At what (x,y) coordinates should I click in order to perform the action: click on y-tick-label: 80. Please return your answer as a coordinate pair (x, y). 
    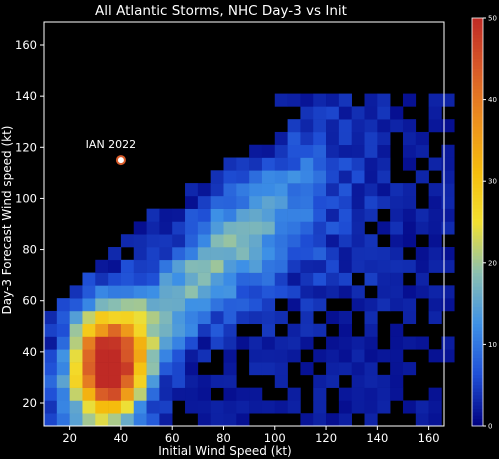
    Looking at the image, I should click on (29, 250).